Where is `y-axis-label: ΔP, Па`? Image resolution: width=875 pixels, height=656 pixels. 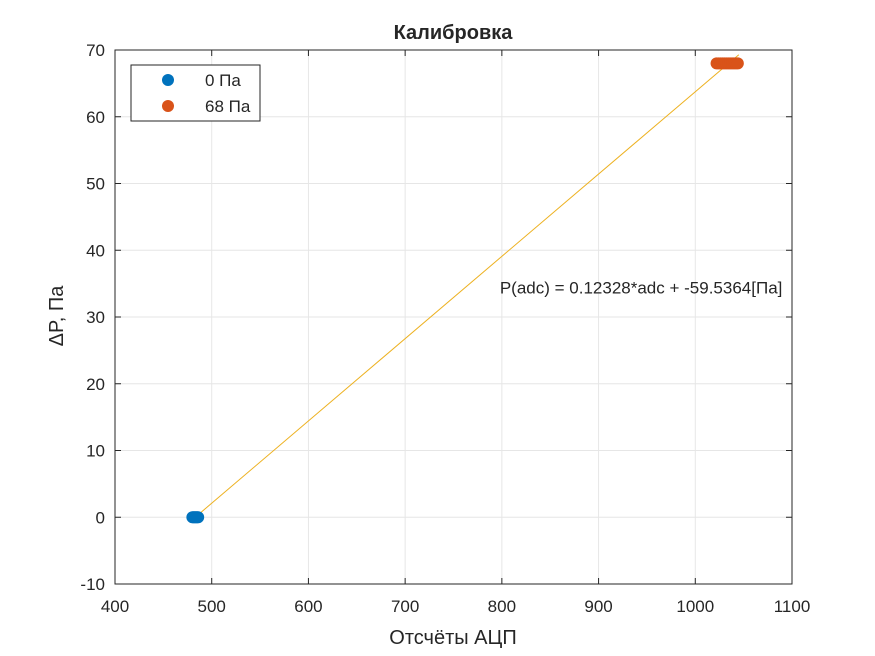
y-axis-label: ΔP, Па is located at coordinates (57, 316).